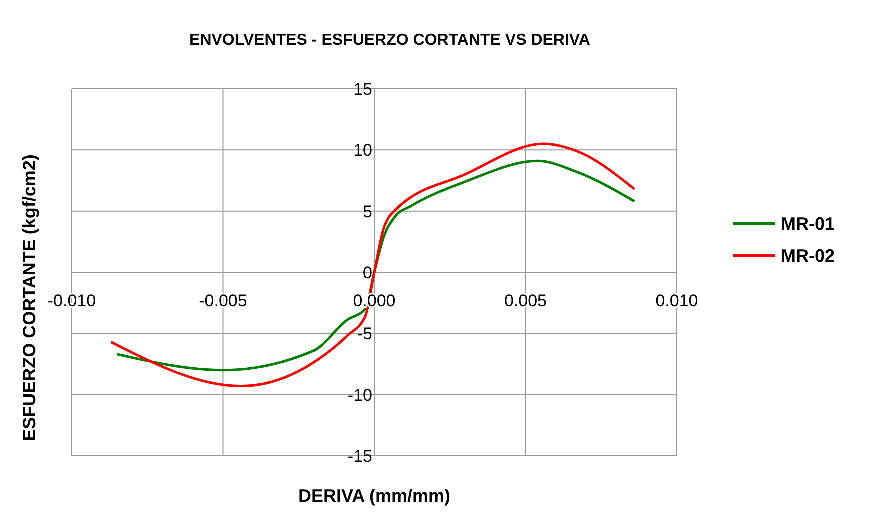 Image resolution: width=880 pixels, height=516 pixels. Describe the element at coordinates (367, 273) in the screenshot. I see `y-tick-label: 0` at that location.